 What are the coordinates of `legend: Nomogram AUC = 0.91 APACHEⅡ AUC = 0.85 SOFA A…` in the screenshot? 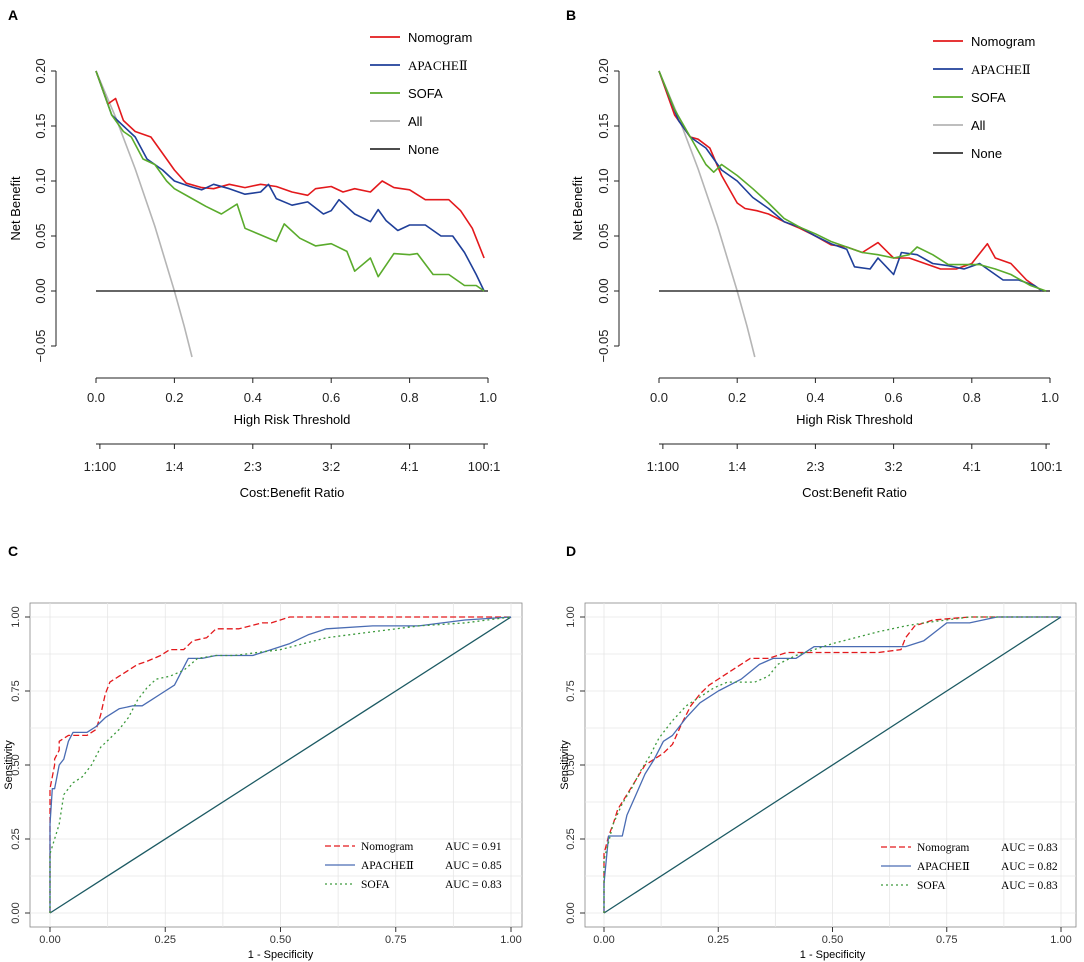 It's located at (413, 866).